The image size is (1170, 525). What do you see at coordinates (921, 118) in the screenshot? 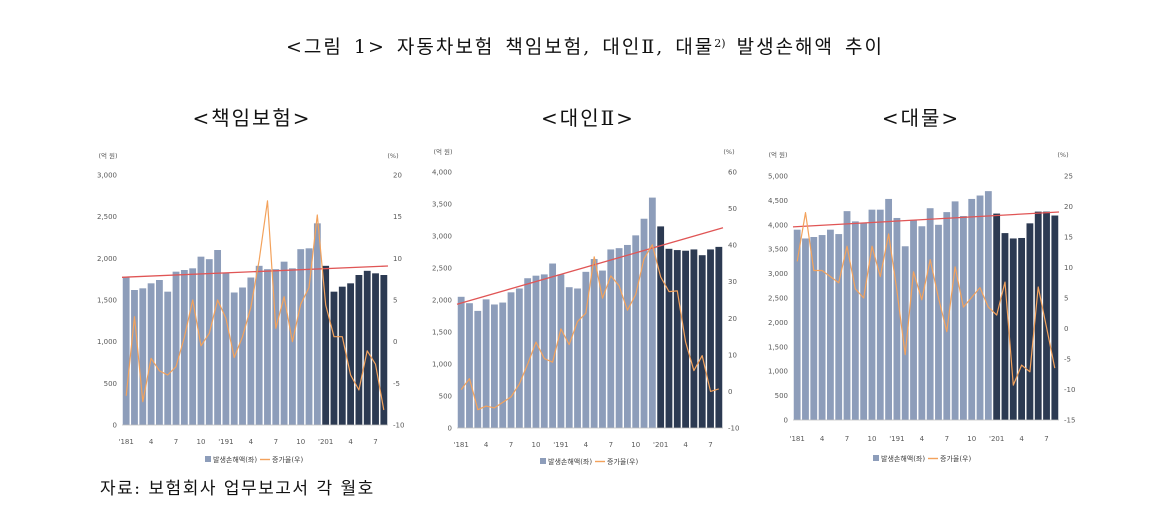
I see `chart-title: <대물>` at bounding box center [921, 118].